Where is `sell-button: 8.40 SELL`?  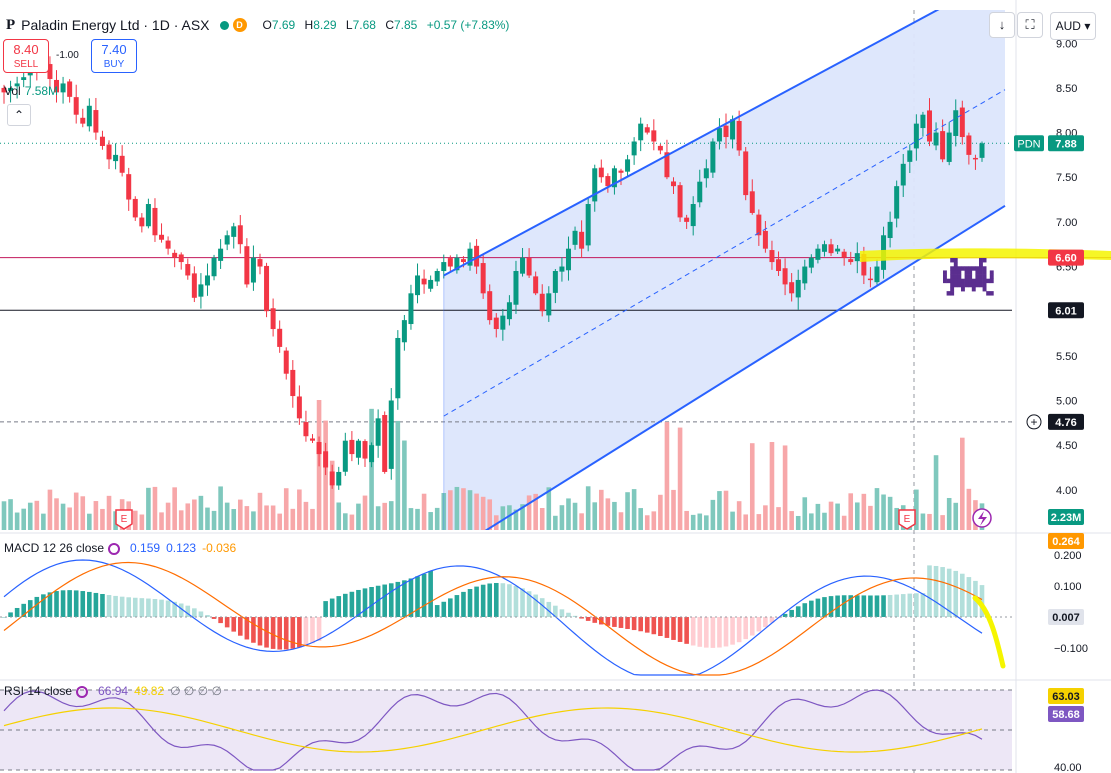
sell-button: 8.40 SELL is located at coordinates (26, 56).